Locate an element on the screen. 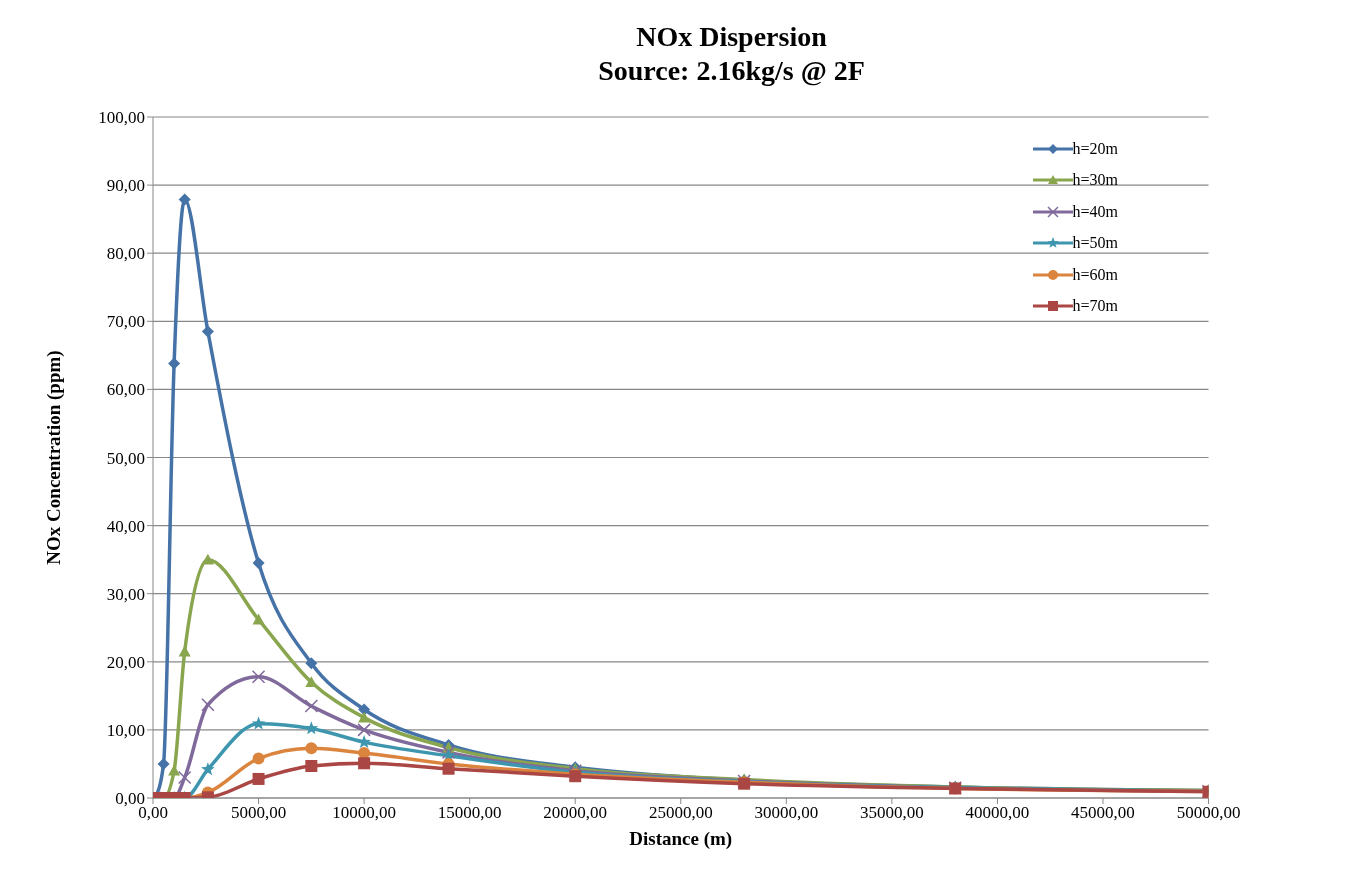 This screenshot has height=872, width=1356. x-tick-label: 20000,00 is located at coordinates (575, 813).